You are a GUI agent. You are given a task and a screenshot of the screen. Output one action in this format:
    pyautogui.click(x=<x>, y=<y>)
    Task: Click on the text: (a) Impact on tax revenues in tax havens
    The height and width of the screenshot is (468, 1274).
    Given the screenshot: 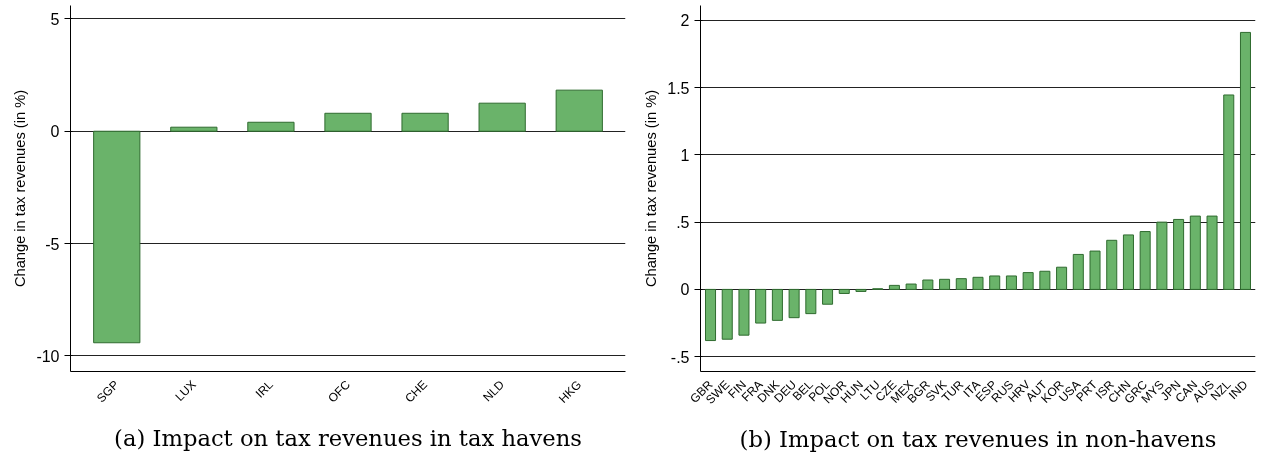 What is the action you would take?
    pyautogui.click(x=348, y=437)
    